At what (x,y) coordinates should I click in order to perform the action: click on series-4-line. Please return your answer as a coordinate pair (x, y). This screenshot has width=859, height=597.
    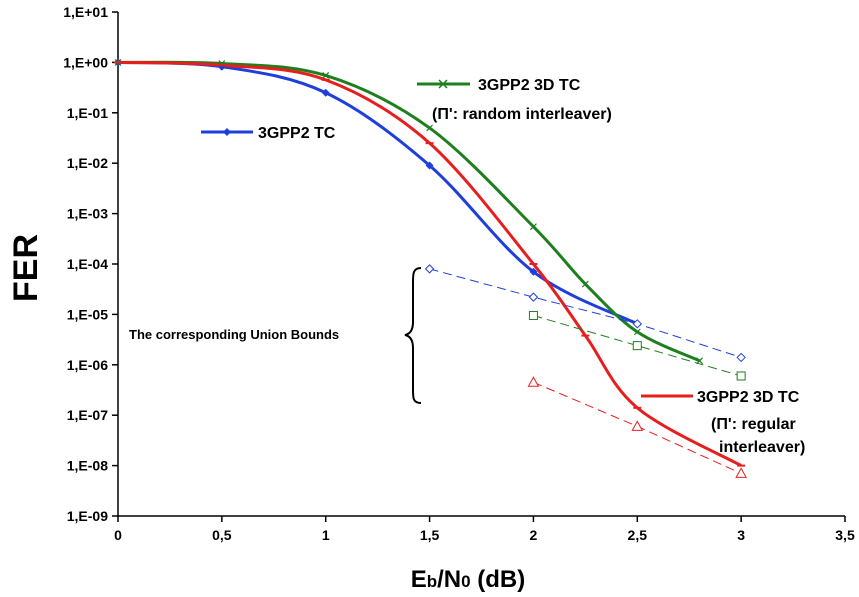
    Looking at the image, I should click on (637, 346).